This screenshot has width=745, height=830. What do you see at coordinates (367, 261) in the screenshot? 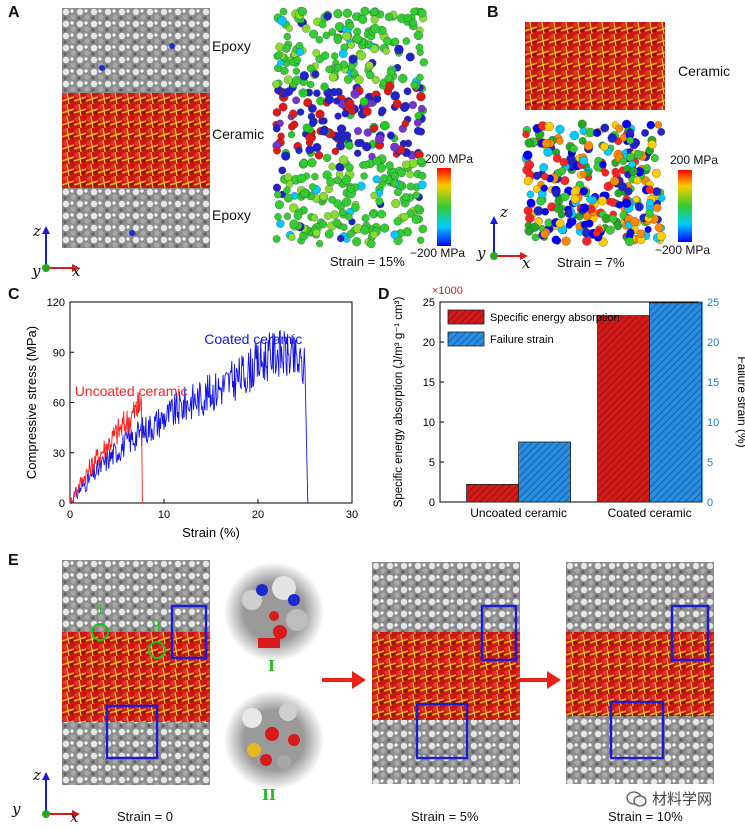
I see `panel-a-strain-label: Strain = 15%` at bounding box center [367, 261].